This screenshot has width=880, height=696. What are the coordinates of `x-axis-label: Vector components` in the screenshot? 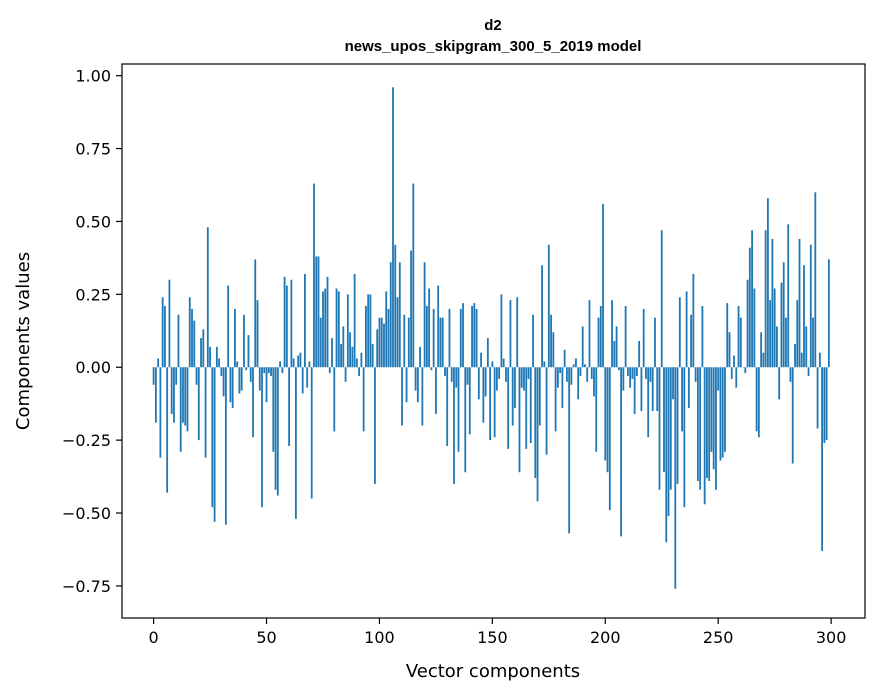 It's located at (493, 671).